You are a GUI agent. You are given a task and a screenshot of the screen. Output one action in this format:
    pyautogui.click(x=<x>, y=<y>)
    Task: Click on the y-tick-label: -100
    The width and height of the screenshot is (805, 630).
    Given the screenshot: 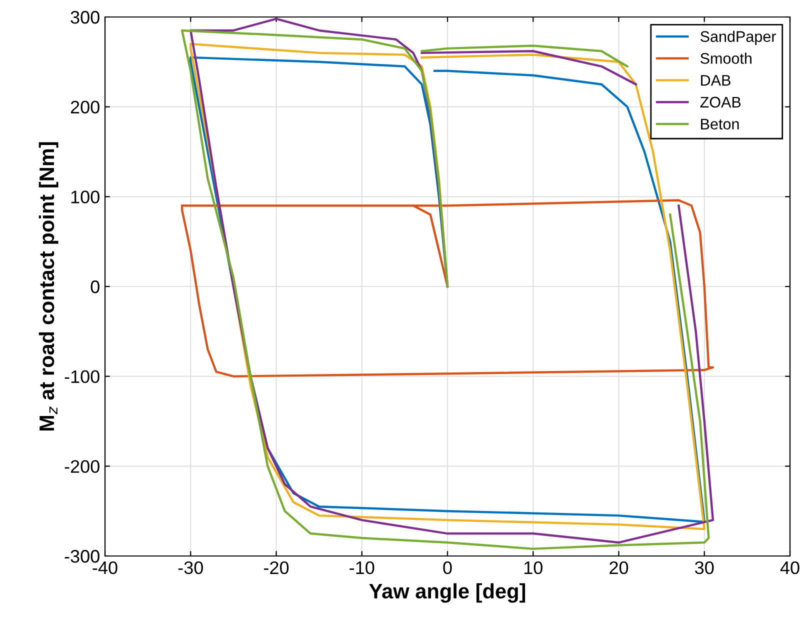 What is the action you would take?
    pyautogui.click(x=82, y=377)
    